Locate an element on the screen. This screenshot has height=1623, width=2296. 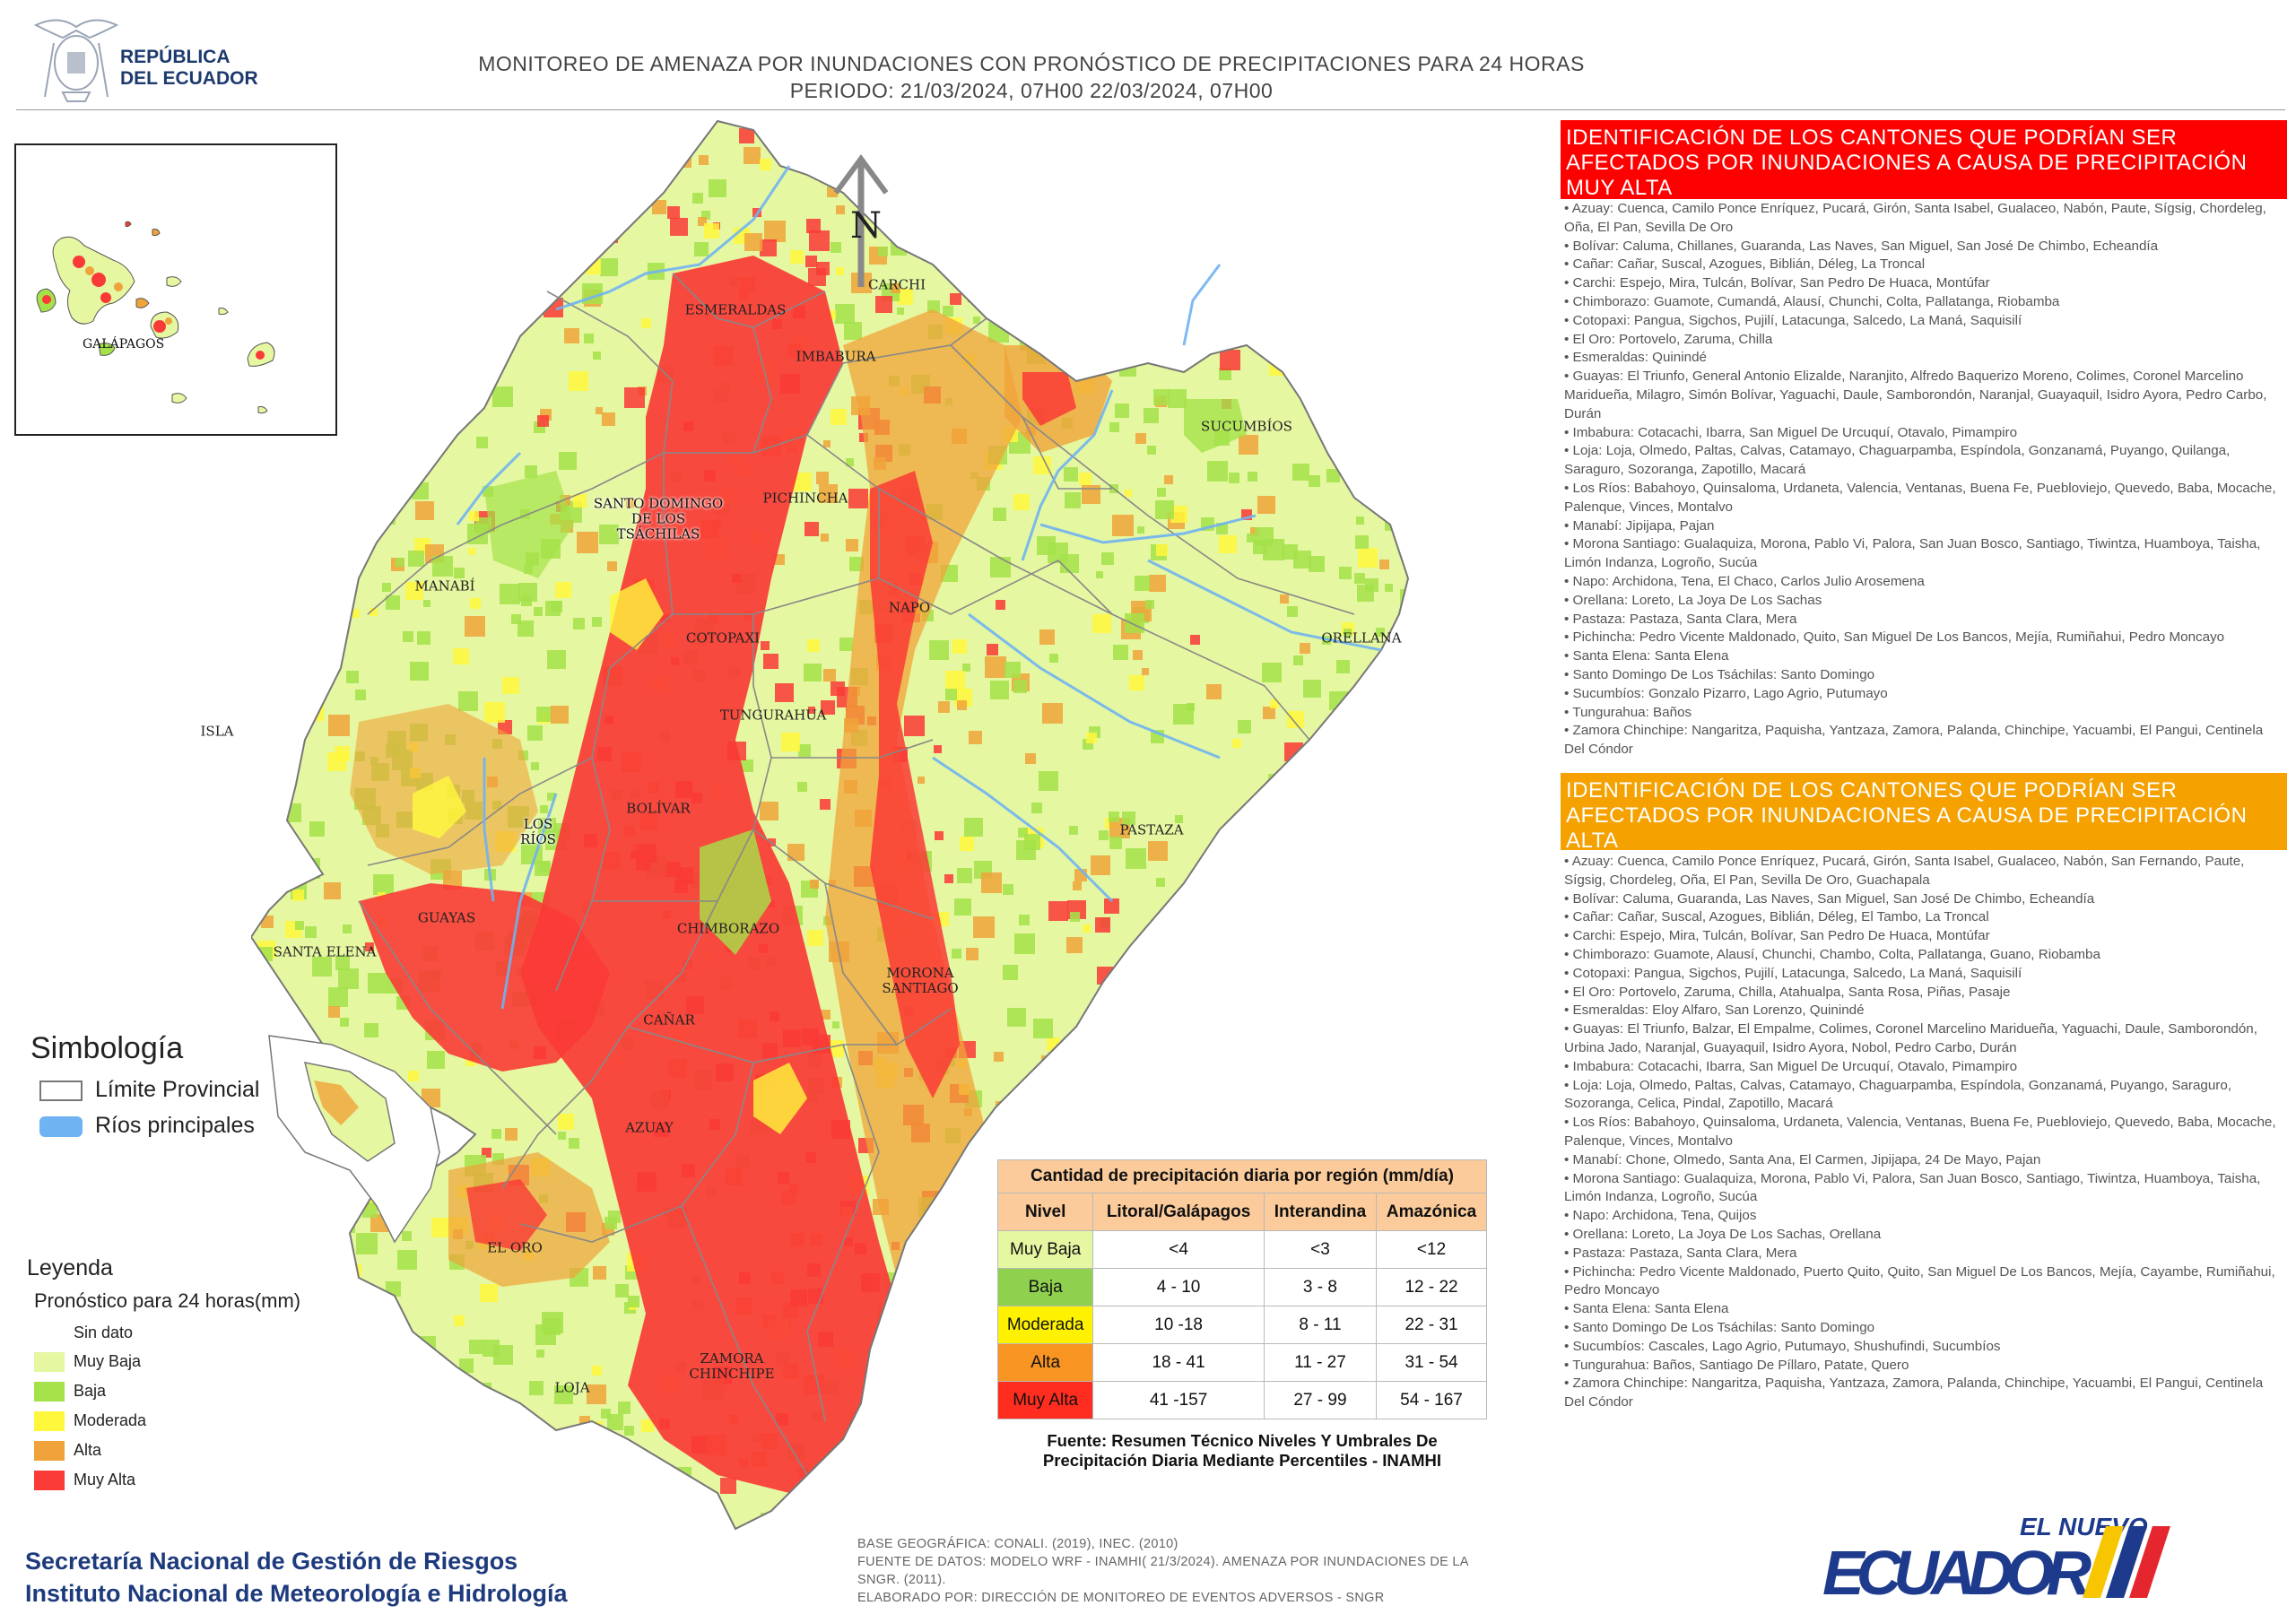
logo-text-line1: REPÚBLICA is located at coordinates (175, 57).